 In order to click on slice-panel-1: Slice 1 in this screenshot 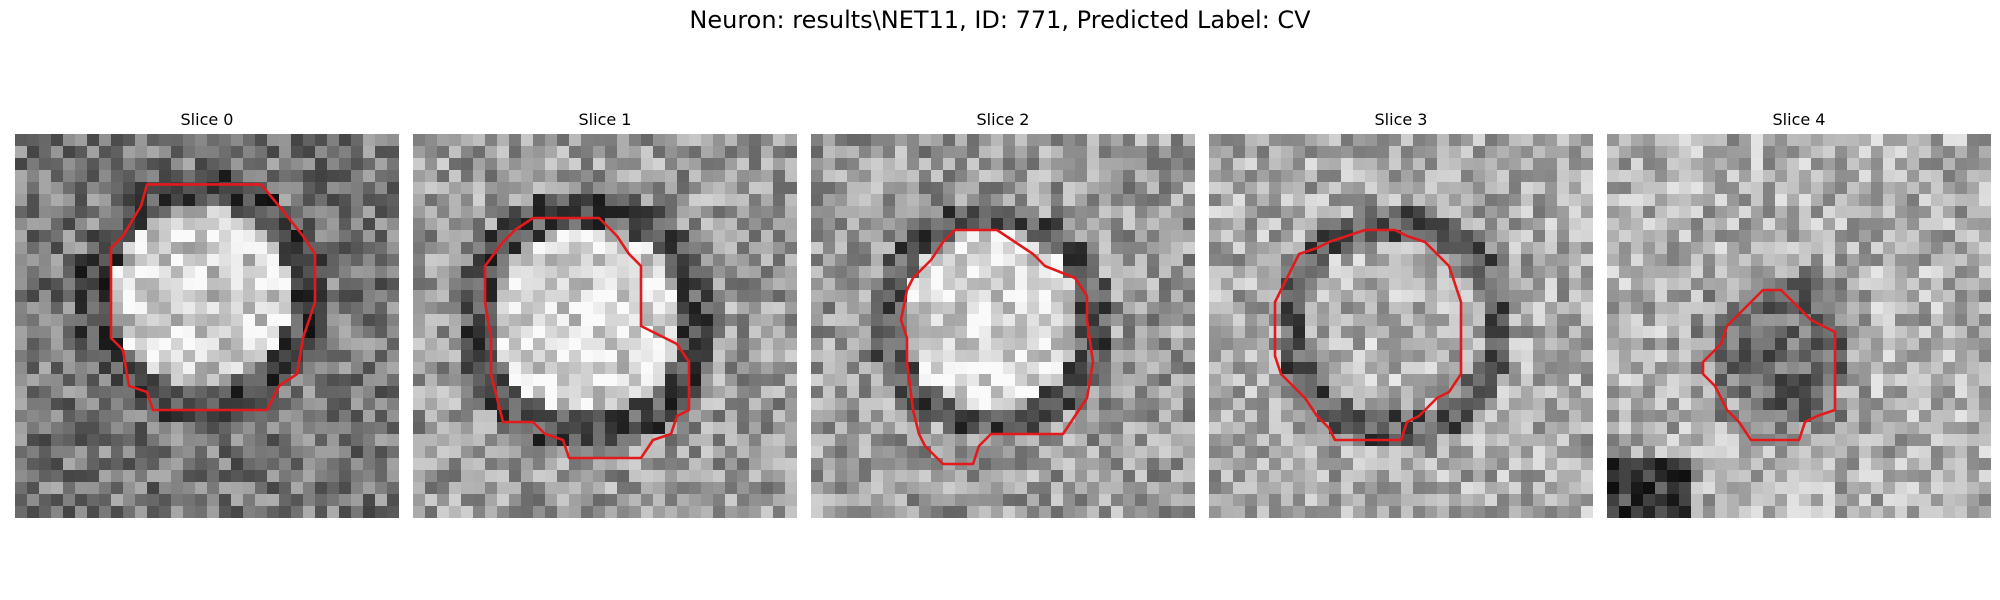, I will do `click(605, 313)`.